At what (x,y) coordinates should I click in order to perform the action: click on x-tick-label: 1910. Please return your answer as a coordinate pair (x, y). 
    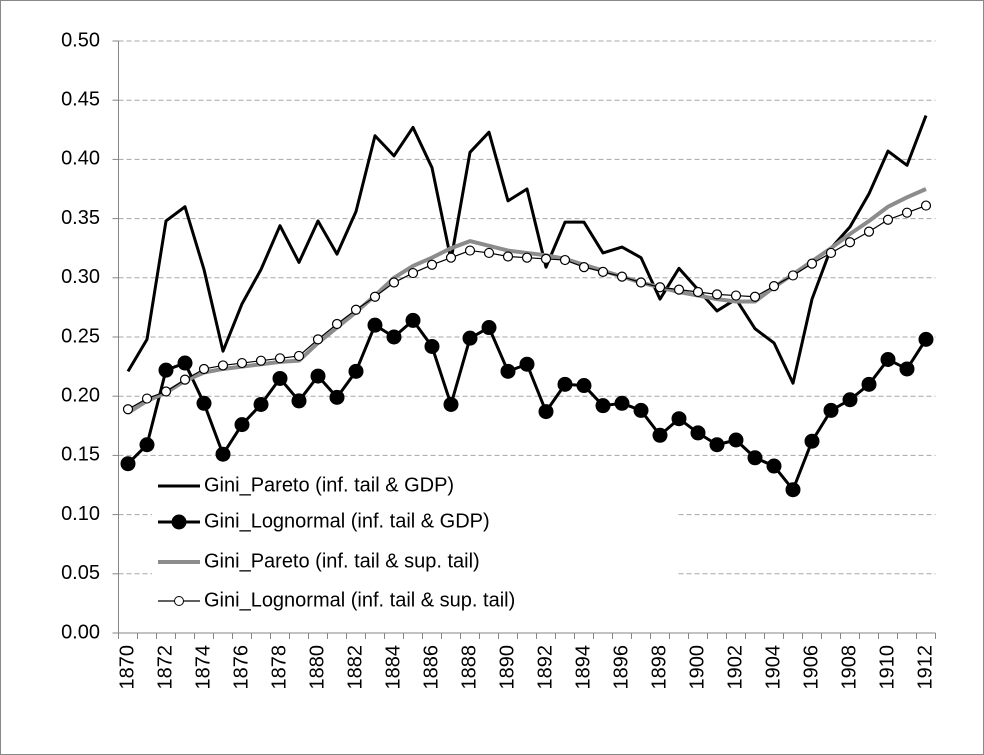
    Looking at the image, I should click on (887, 667).